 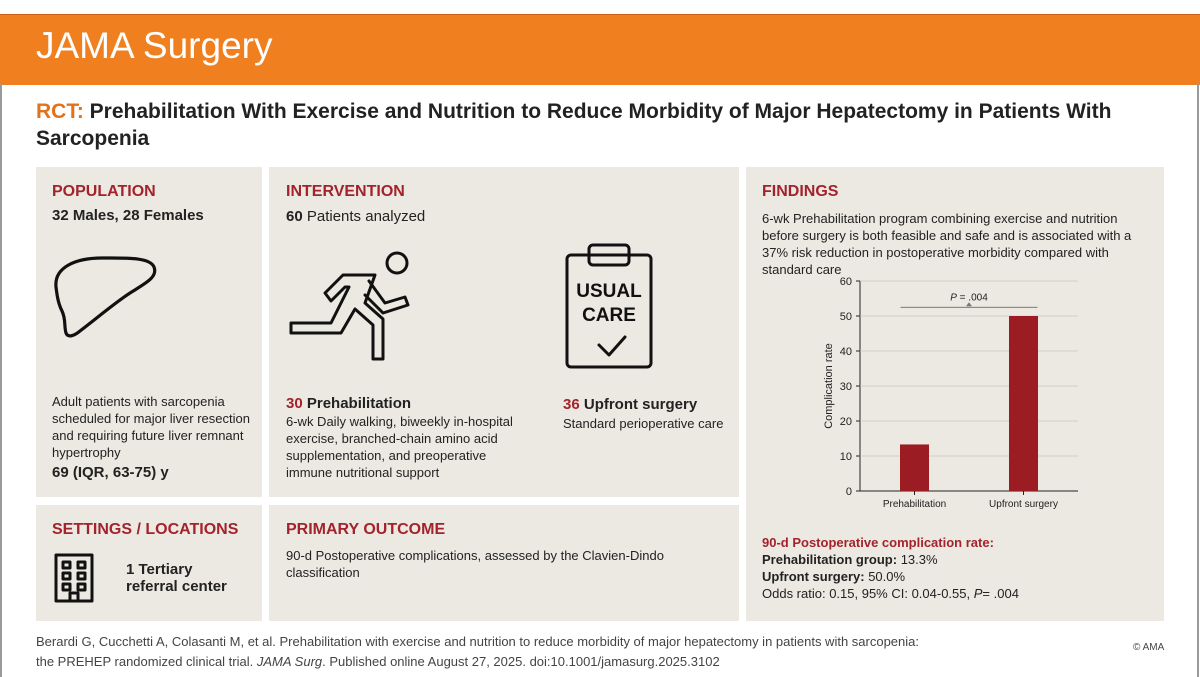 I want to click on prehab-arm-title: 30 Prehabilitation, so click(x=348, y=403).